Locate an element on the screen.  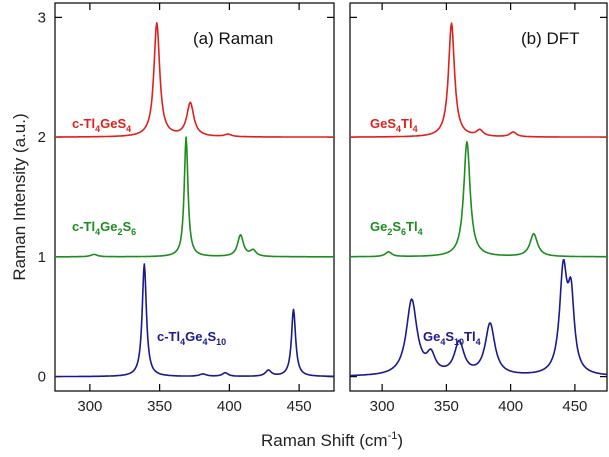
y-tick-label: 2 is located at coordinates (42, 137).